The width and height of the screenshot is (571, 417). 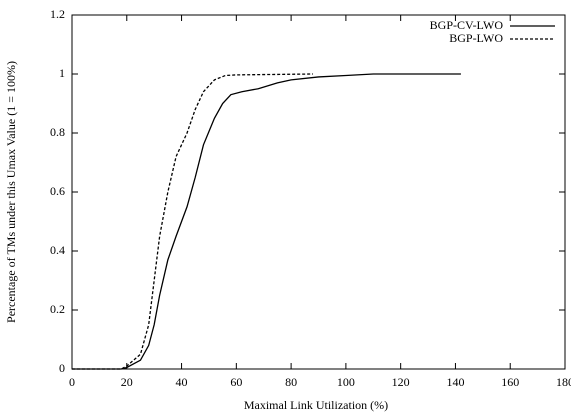 I want to click on x-axis-label: Maximal Link Utilization (%), so click(x=316, y=405).